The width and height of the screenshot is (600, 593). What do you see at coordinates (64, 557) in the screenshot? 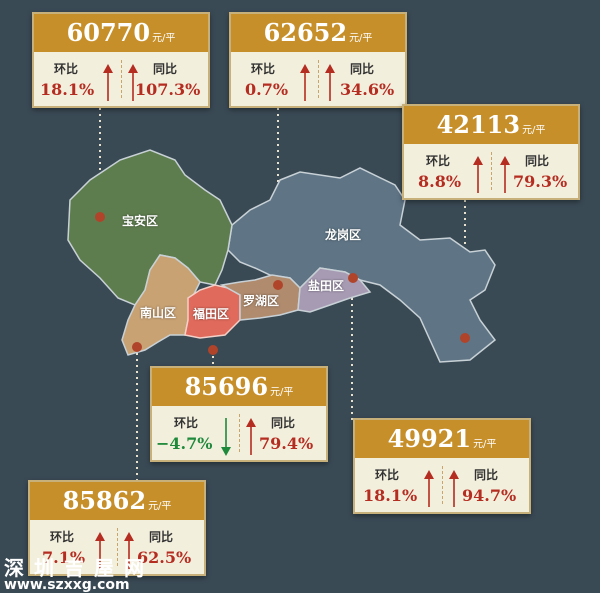
I see `mom-value: 7.1%` at bounding box center [64, 557].